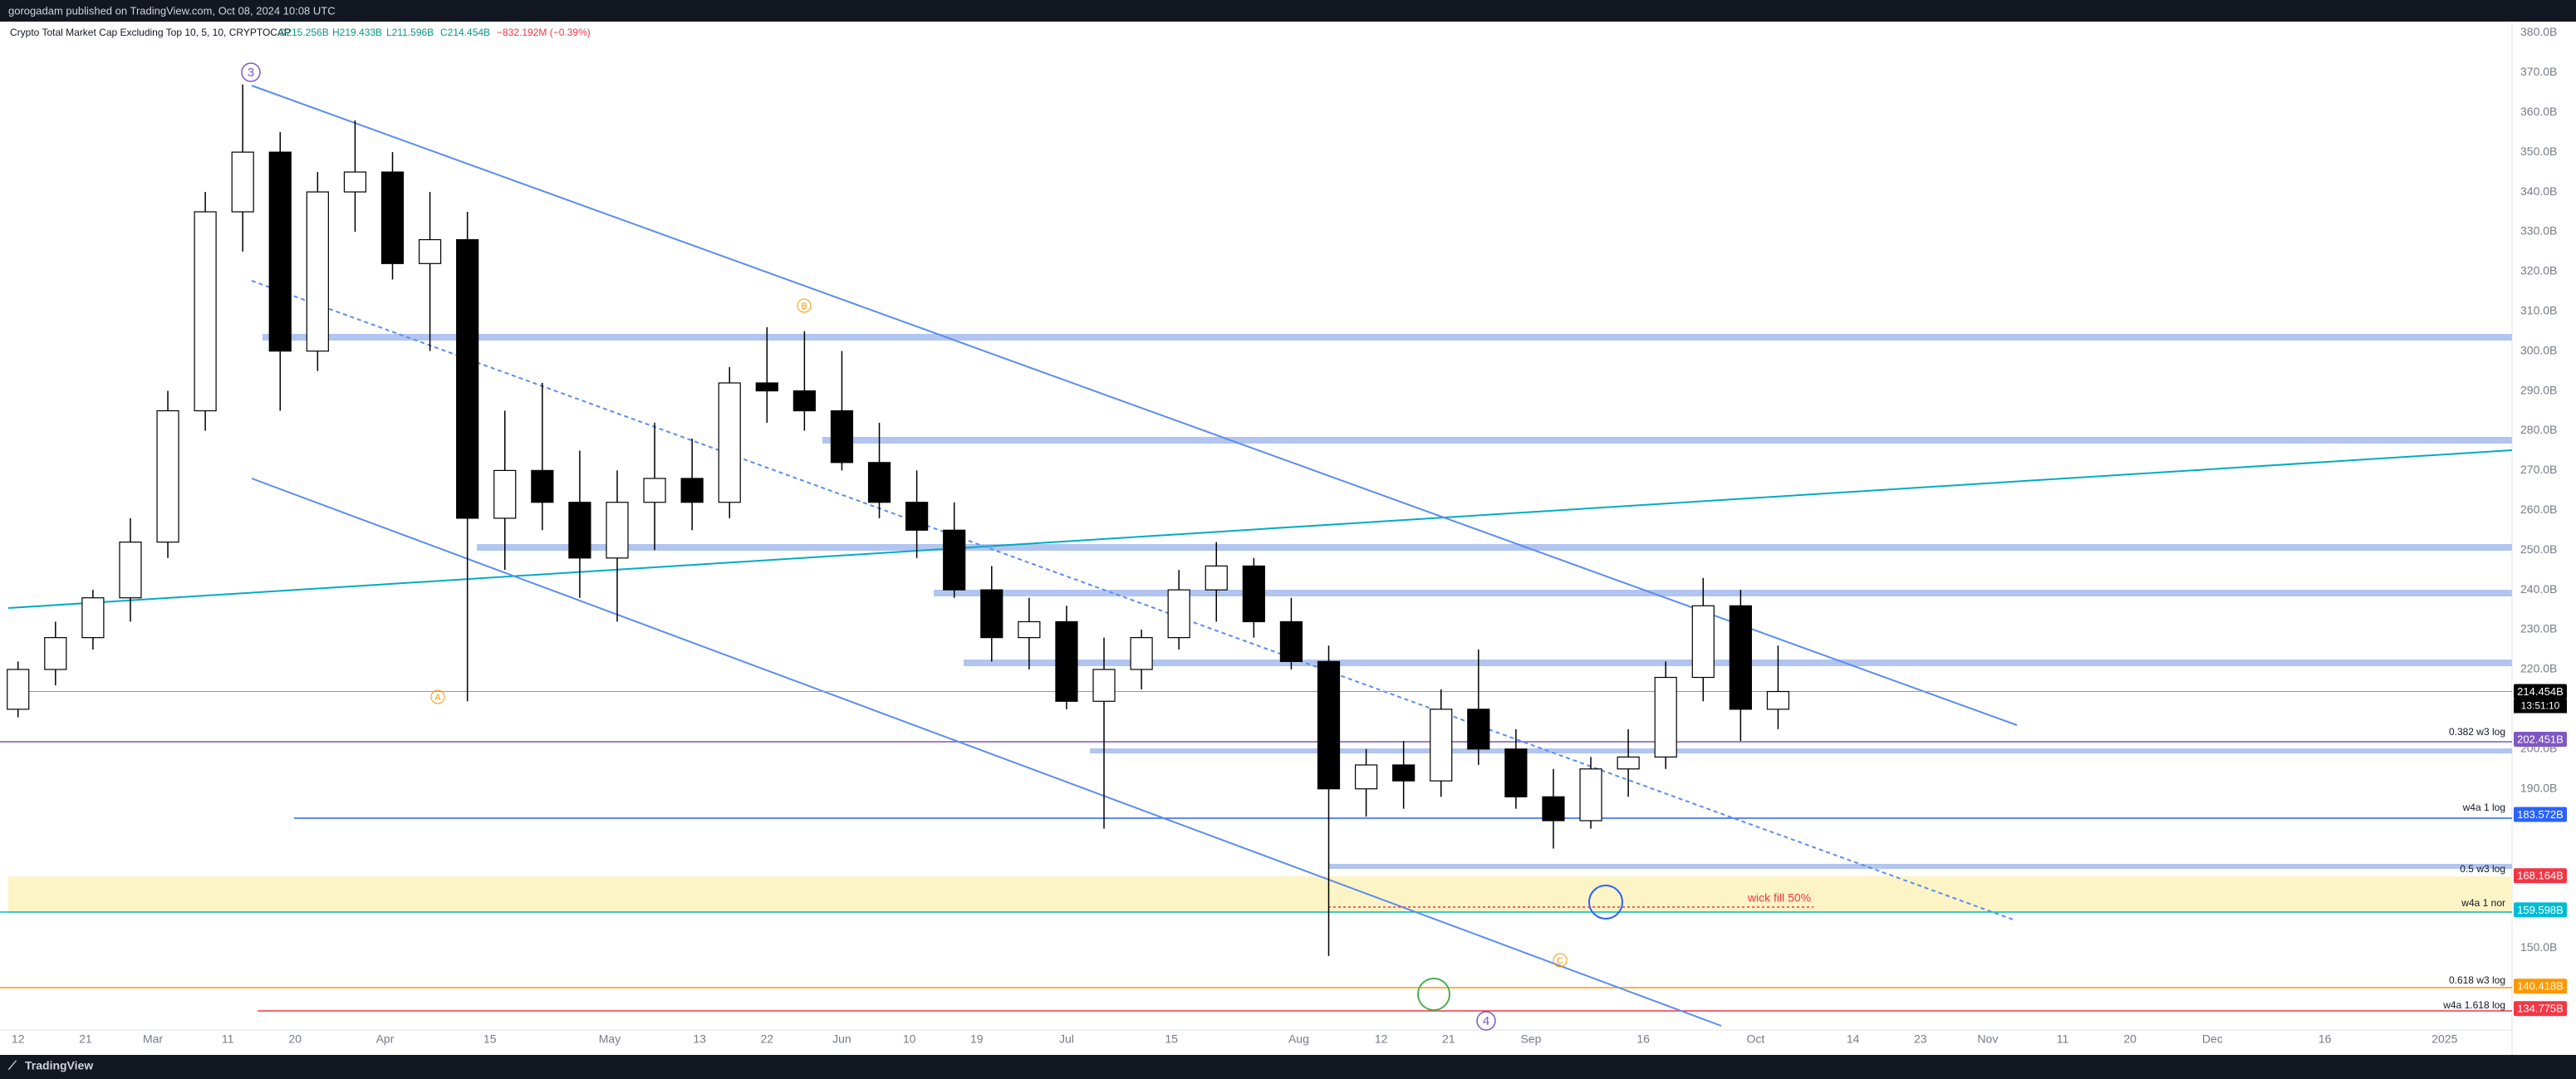 The width and height of the screenshot is (2576, 1079). I want to click on fib-label: w4a 1.618 log, so click(2473, 1005).